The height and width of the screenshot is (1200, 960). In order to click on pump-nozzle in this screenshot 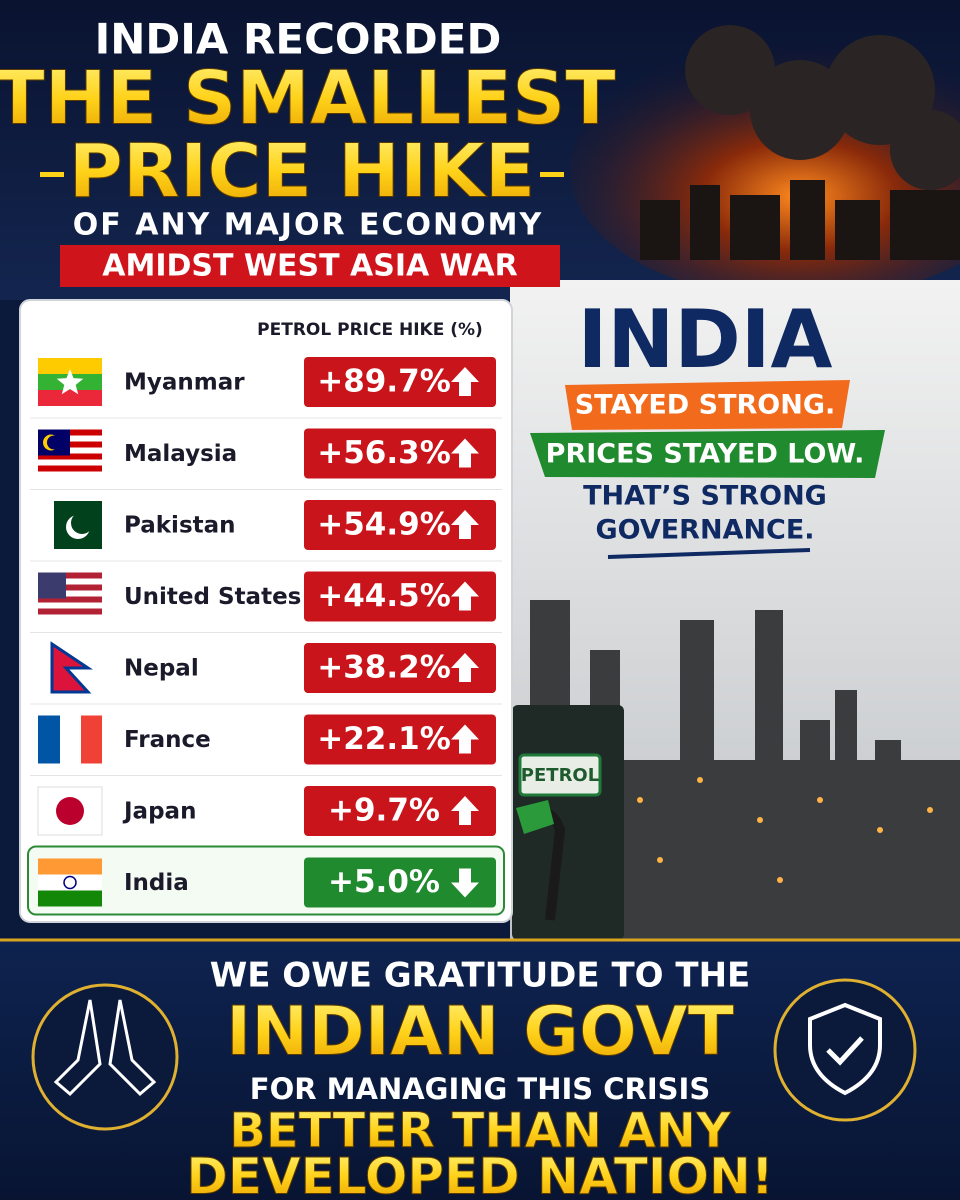, I will do `click(535, 817)`.